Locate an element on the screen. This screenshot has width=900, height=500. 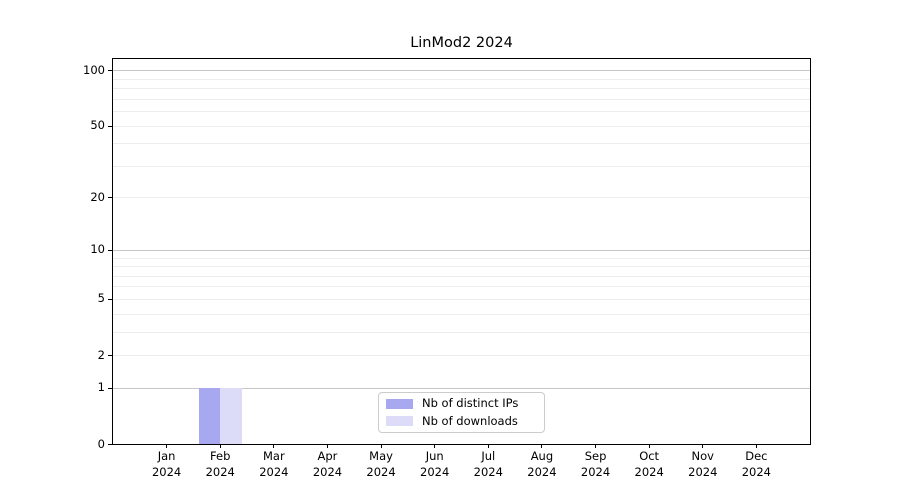
y-tick-label: 10 is located at coordinates (97, 249).